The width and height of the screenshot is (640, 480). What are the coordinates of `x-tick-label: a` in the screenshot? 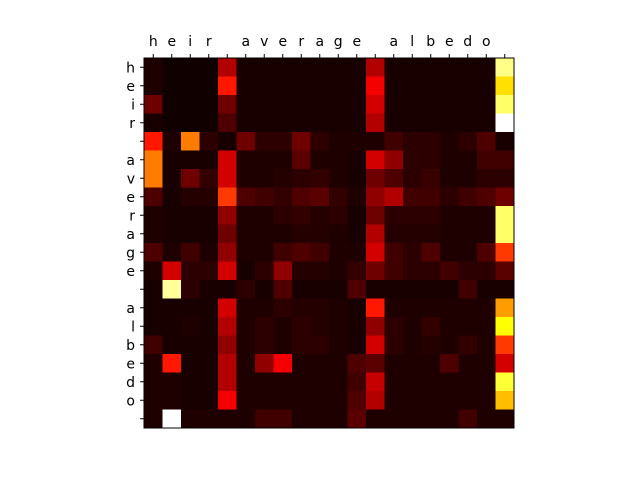 It's located at (393, 42).